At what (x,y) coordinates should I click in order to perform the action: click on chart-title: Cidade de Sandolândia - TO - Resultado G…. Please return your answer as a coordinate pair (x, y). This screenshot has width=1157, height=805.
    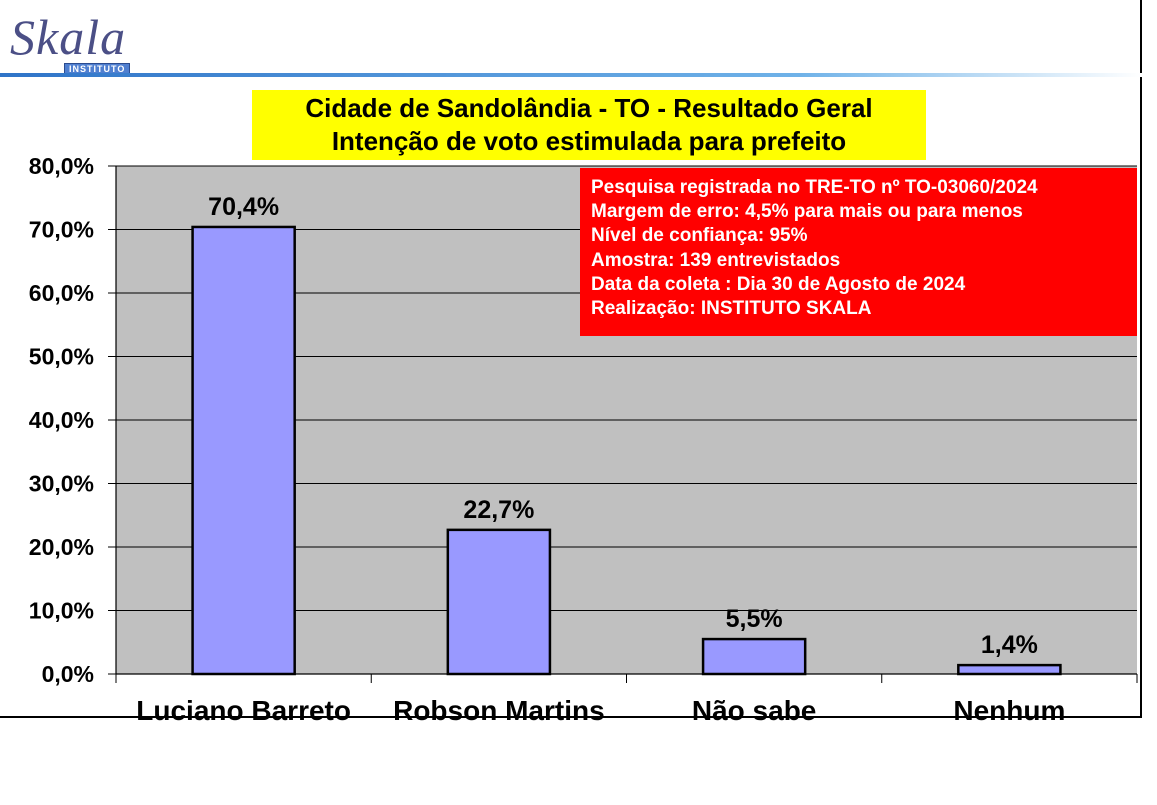
    Looking at the image, I should click on (589, 125).